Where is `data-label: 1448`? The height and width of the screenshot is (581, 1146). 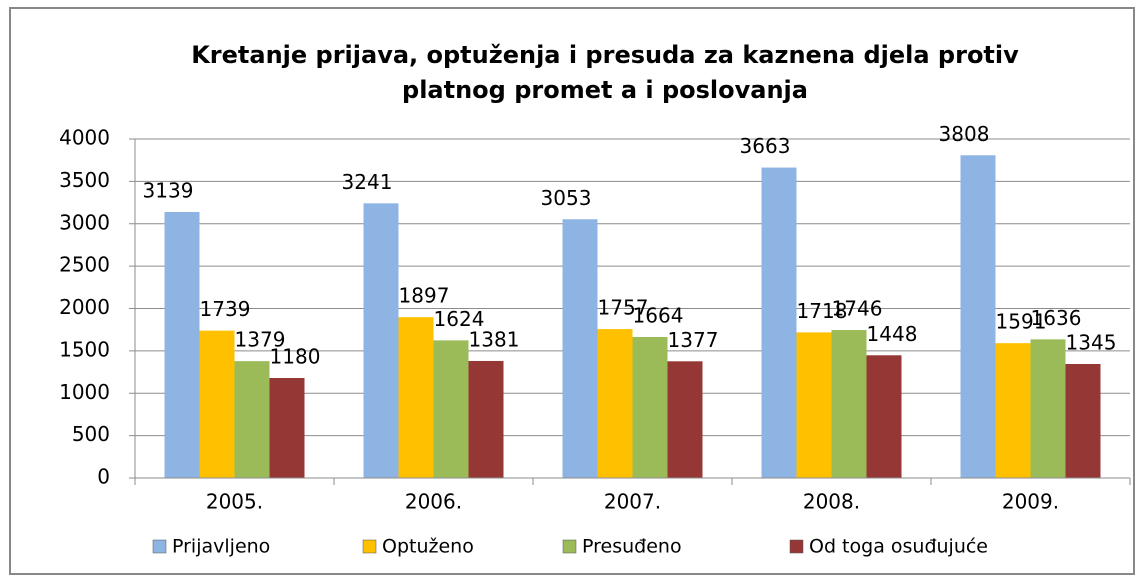
data-label: 1448 is located at coordinates (892, 334).